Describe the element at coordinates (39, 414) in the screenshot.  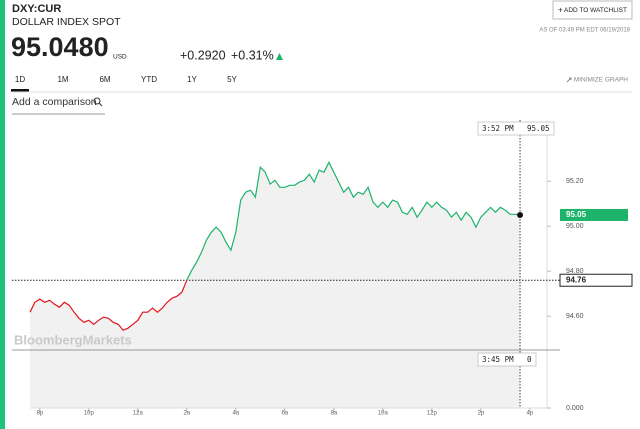
I see `x-tick-label: 8p` at that location.